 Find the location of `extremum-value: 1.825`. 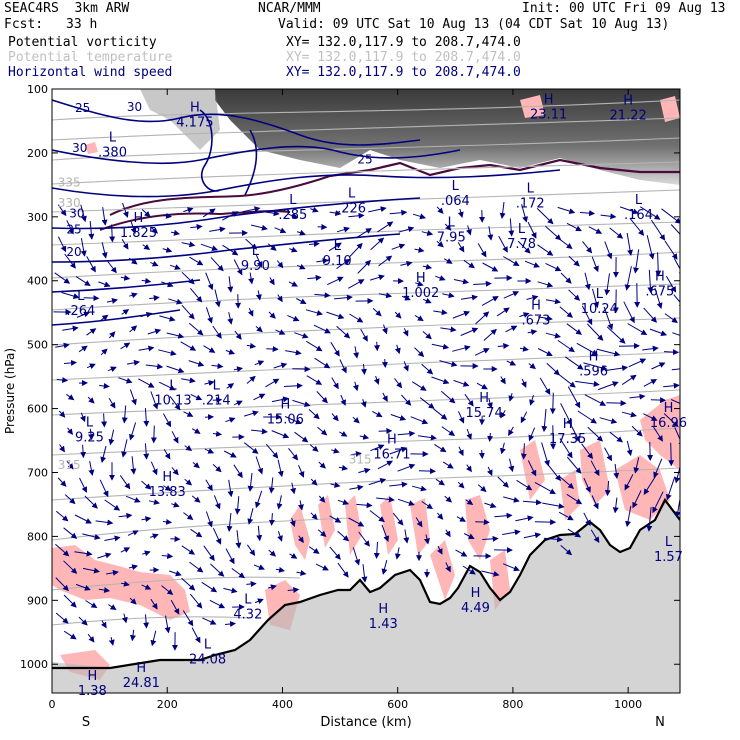

extremum-value: 1.825 is located at coordinates (138, 233).